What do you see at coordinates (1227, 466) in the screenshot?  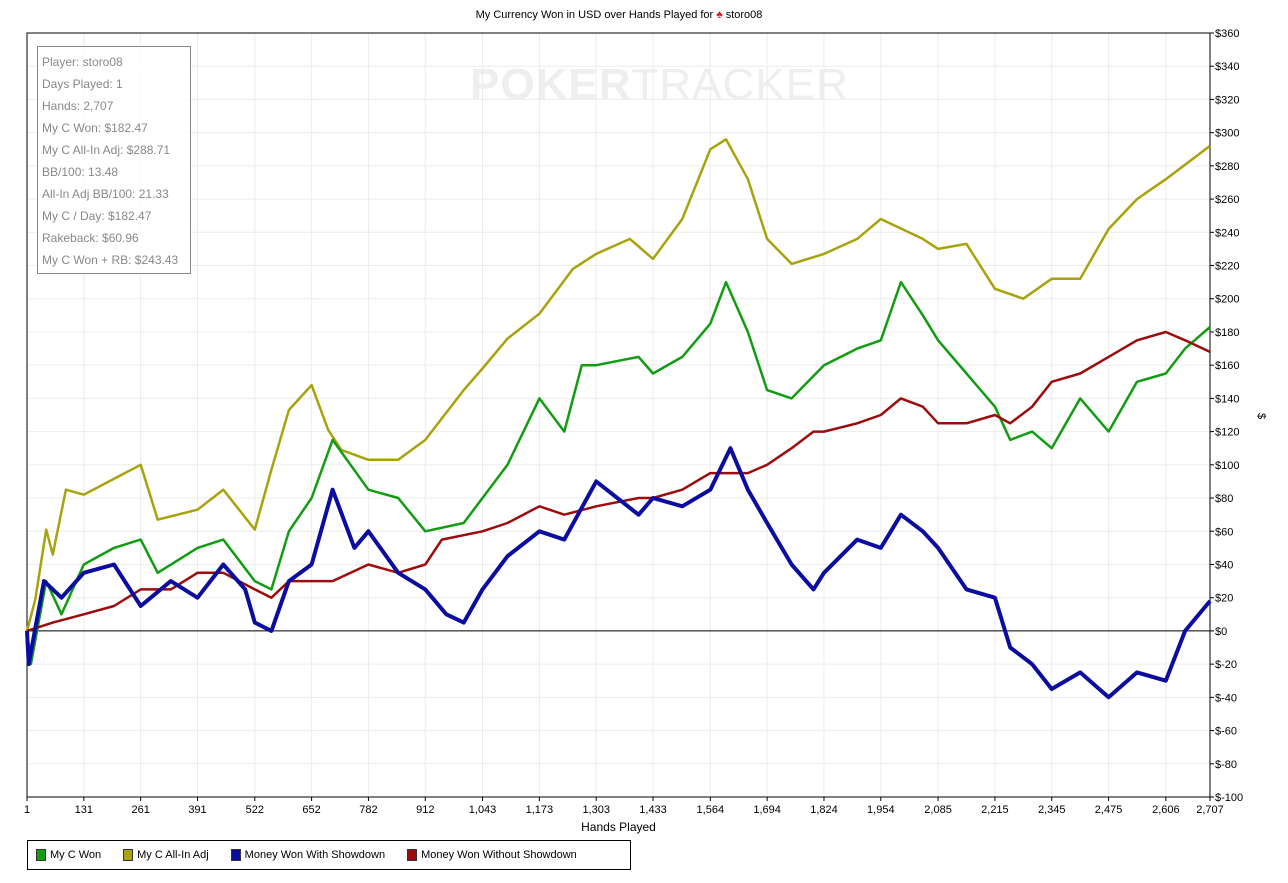 I see `y-tick-label: $100` at bounding box center [1227, 466].